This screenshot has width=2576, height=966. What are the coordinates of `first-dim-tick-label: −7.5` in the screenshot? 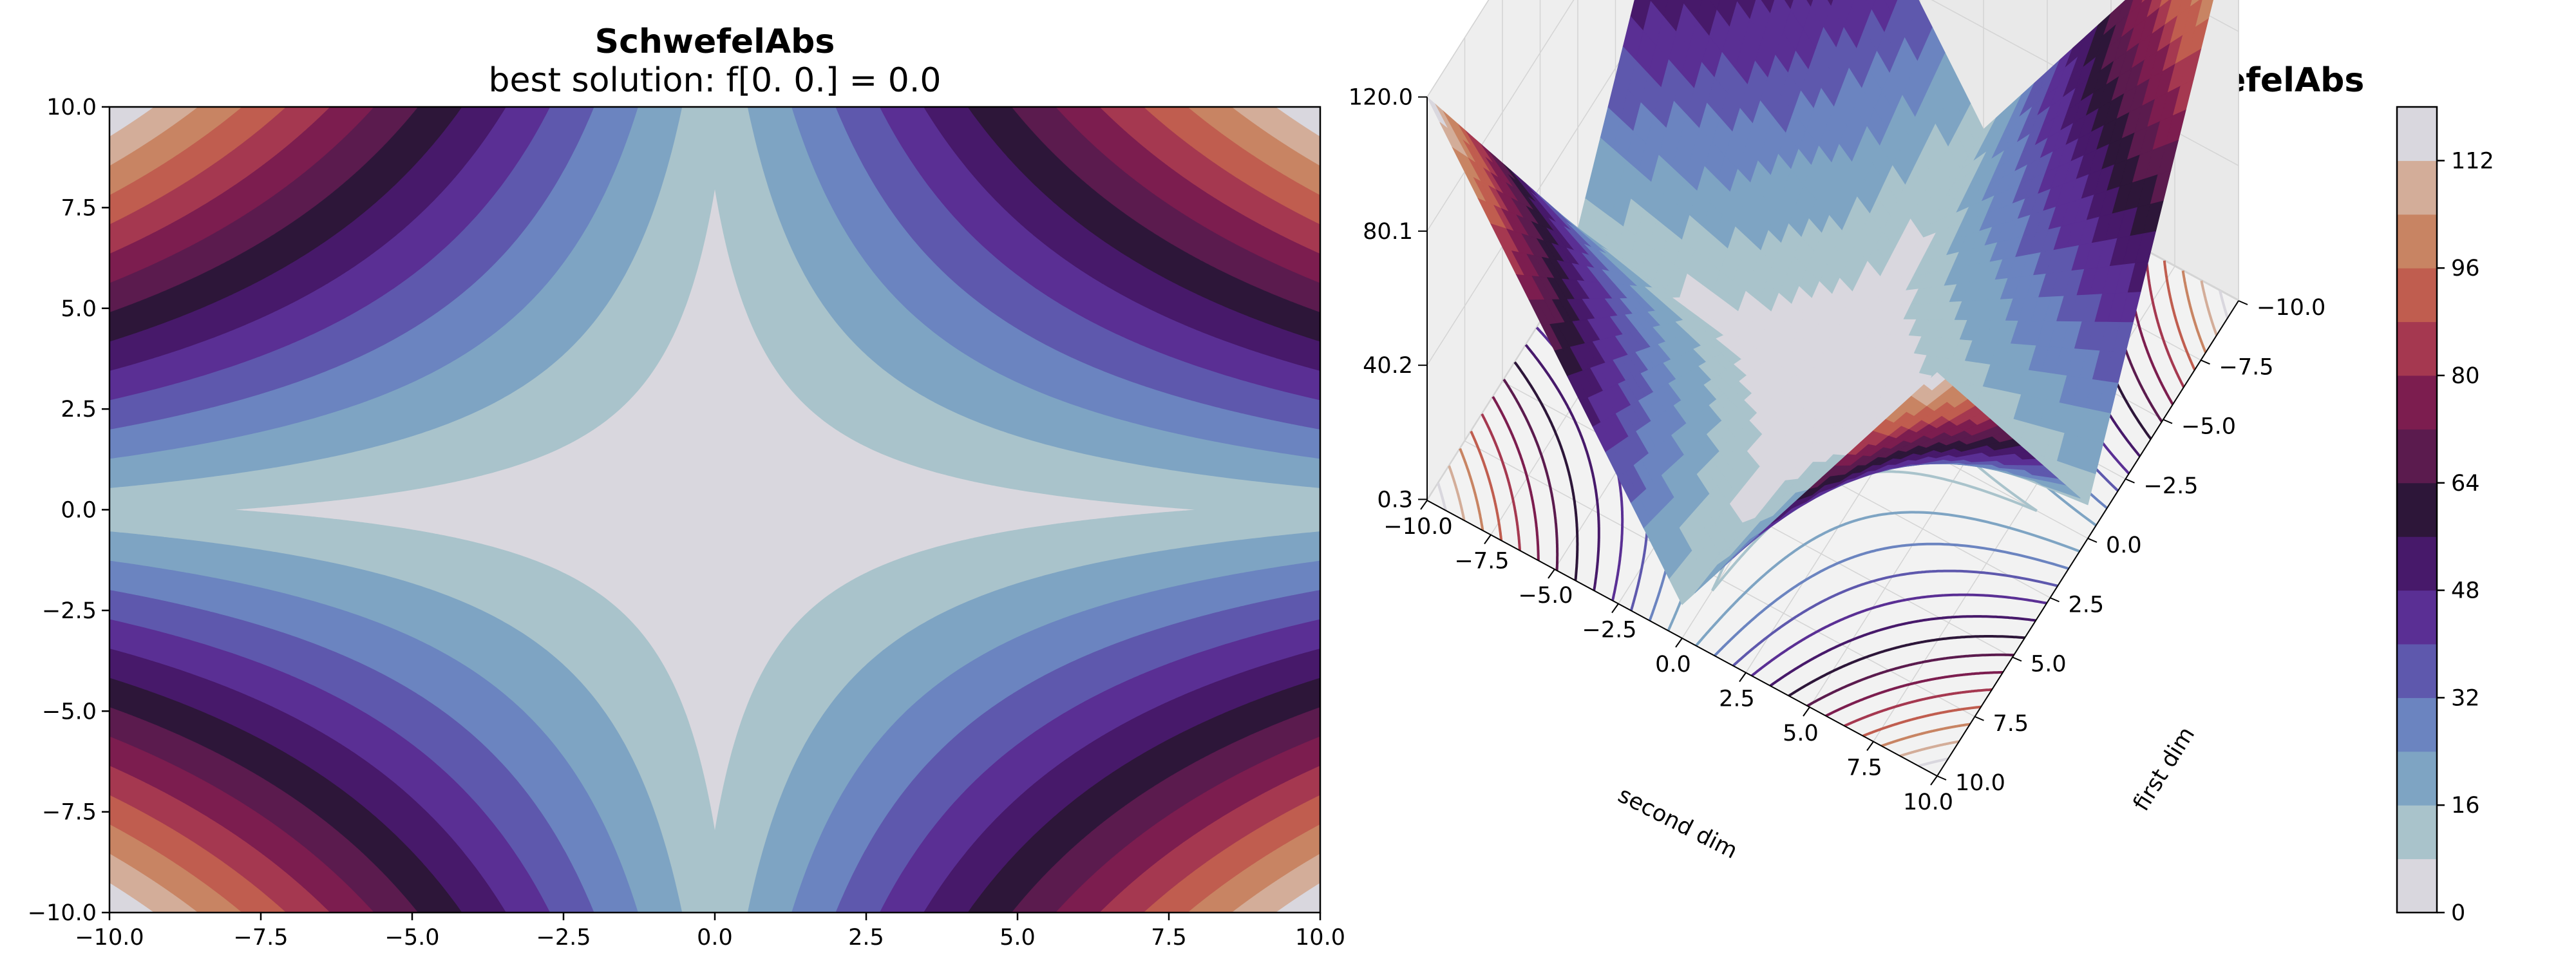 It's located at (2246, 367).